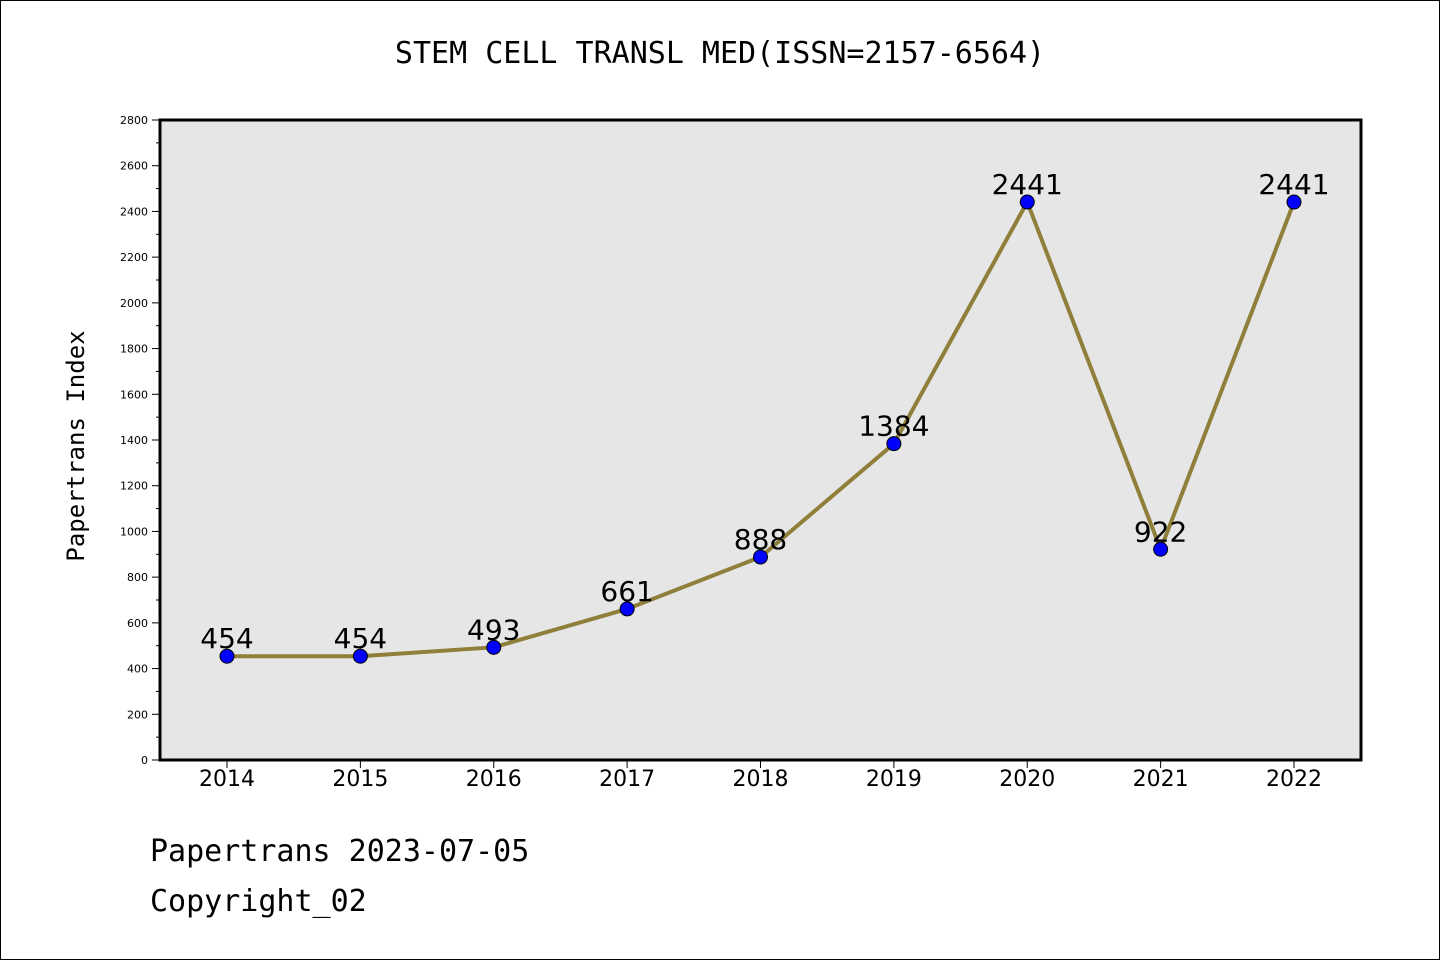 The height and width of the screenshot is (960, 1440). Describe the element at coordinates (894, 779) in the screenshot. I see `x-tick-label: 2019` at that location.